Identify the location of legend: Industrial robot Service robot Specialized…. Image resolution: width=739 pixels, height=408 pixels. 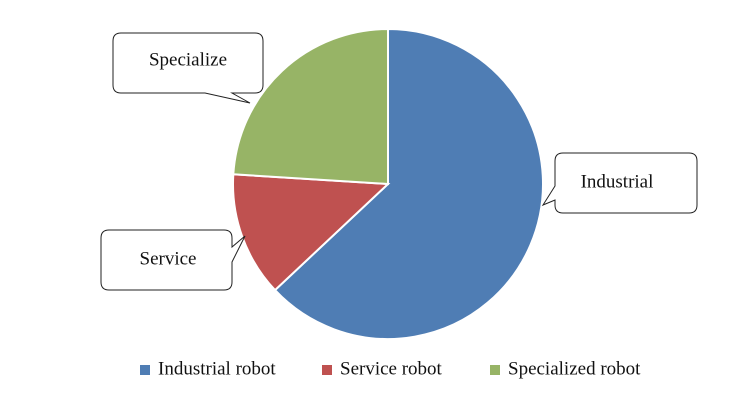
(390, 368).